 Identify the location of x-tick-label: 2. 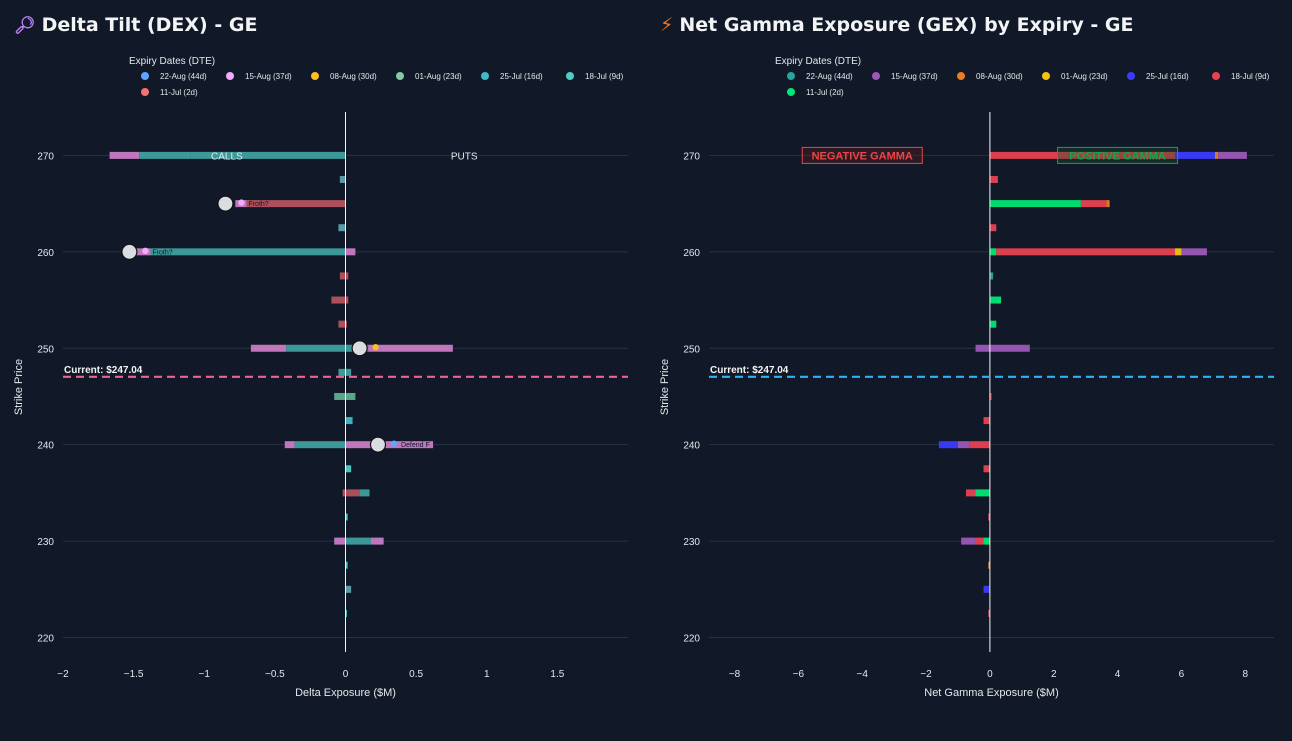
(1054, 674).